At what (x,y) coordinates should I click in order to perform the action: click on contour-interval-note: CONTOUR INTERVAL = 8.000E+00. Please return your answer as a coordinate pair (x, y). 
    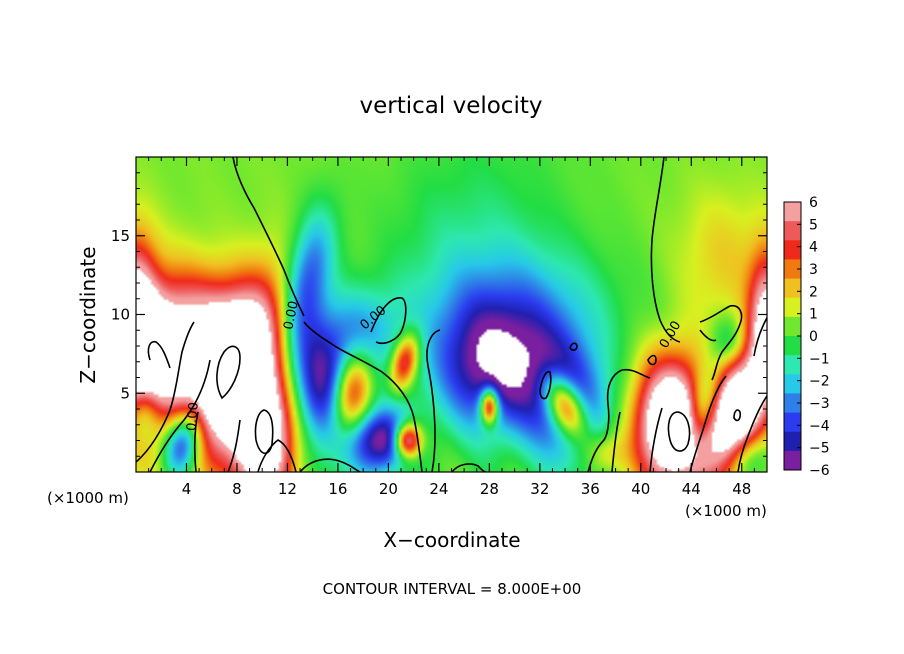
    Looking at the image, I should click on (452, 589).